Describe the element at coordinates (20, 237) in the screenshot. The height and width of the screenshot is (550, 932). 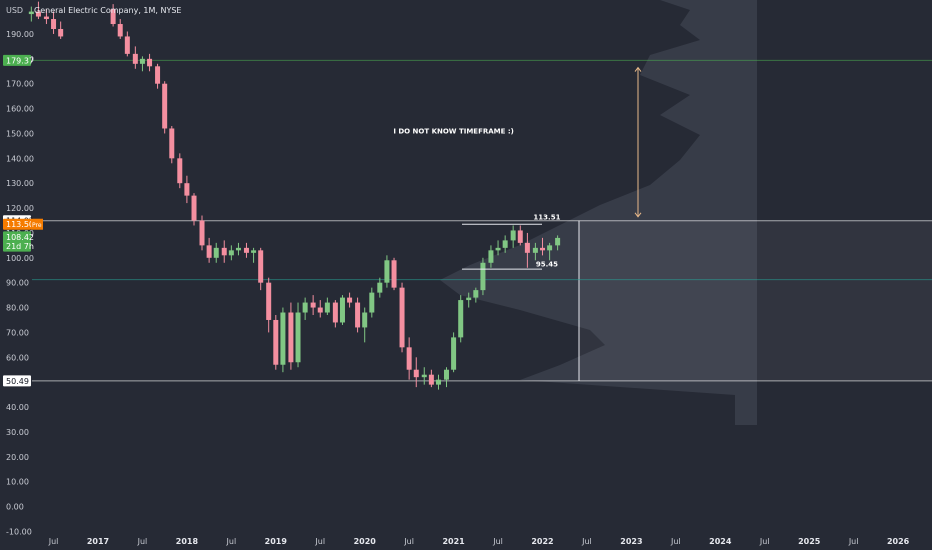
I see `price-tag-1: 108.42` at that location.